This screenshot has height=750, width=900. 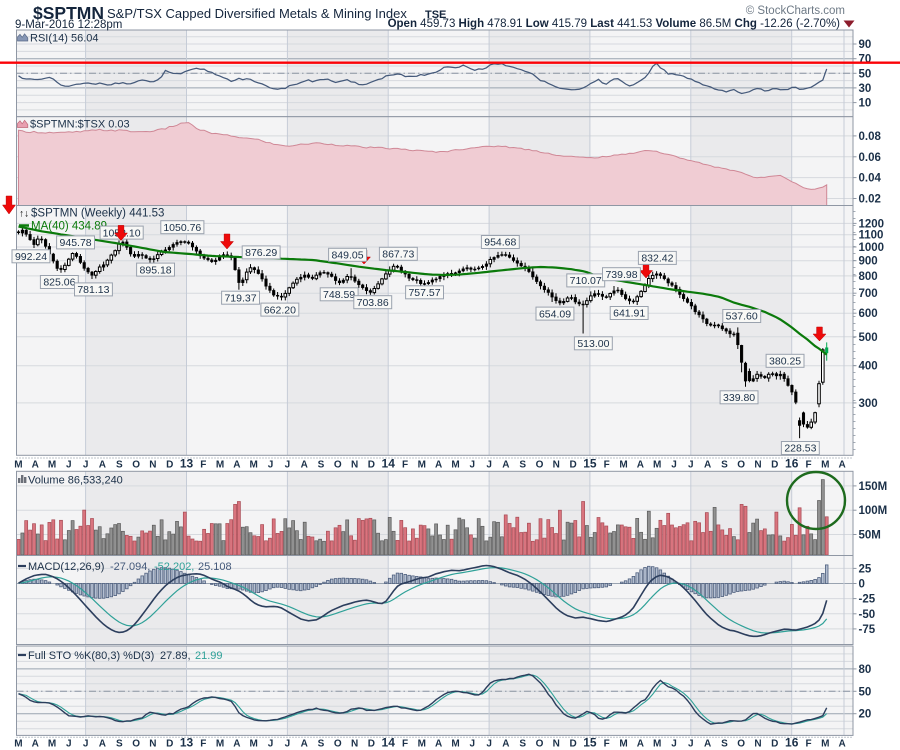 What do you see at coordinates (868, 367) in the screenshot?
I see `svg-text: 400` at bounding box center [868, 367].